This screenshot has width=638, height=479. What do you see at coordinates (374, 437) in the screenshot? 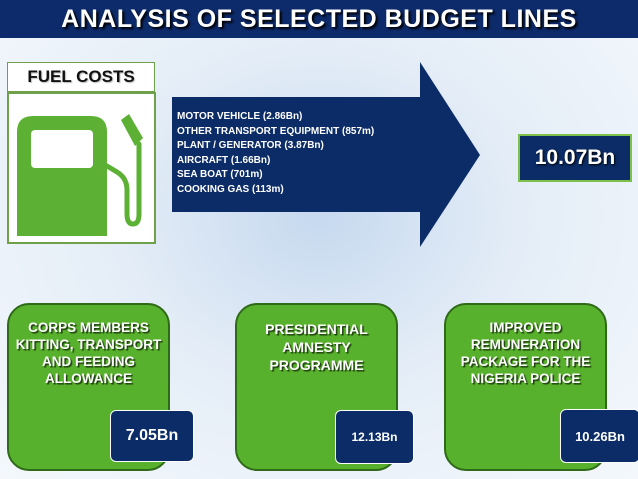
I see `card-value: 12.13Bn` at bounding box center [374, 437].